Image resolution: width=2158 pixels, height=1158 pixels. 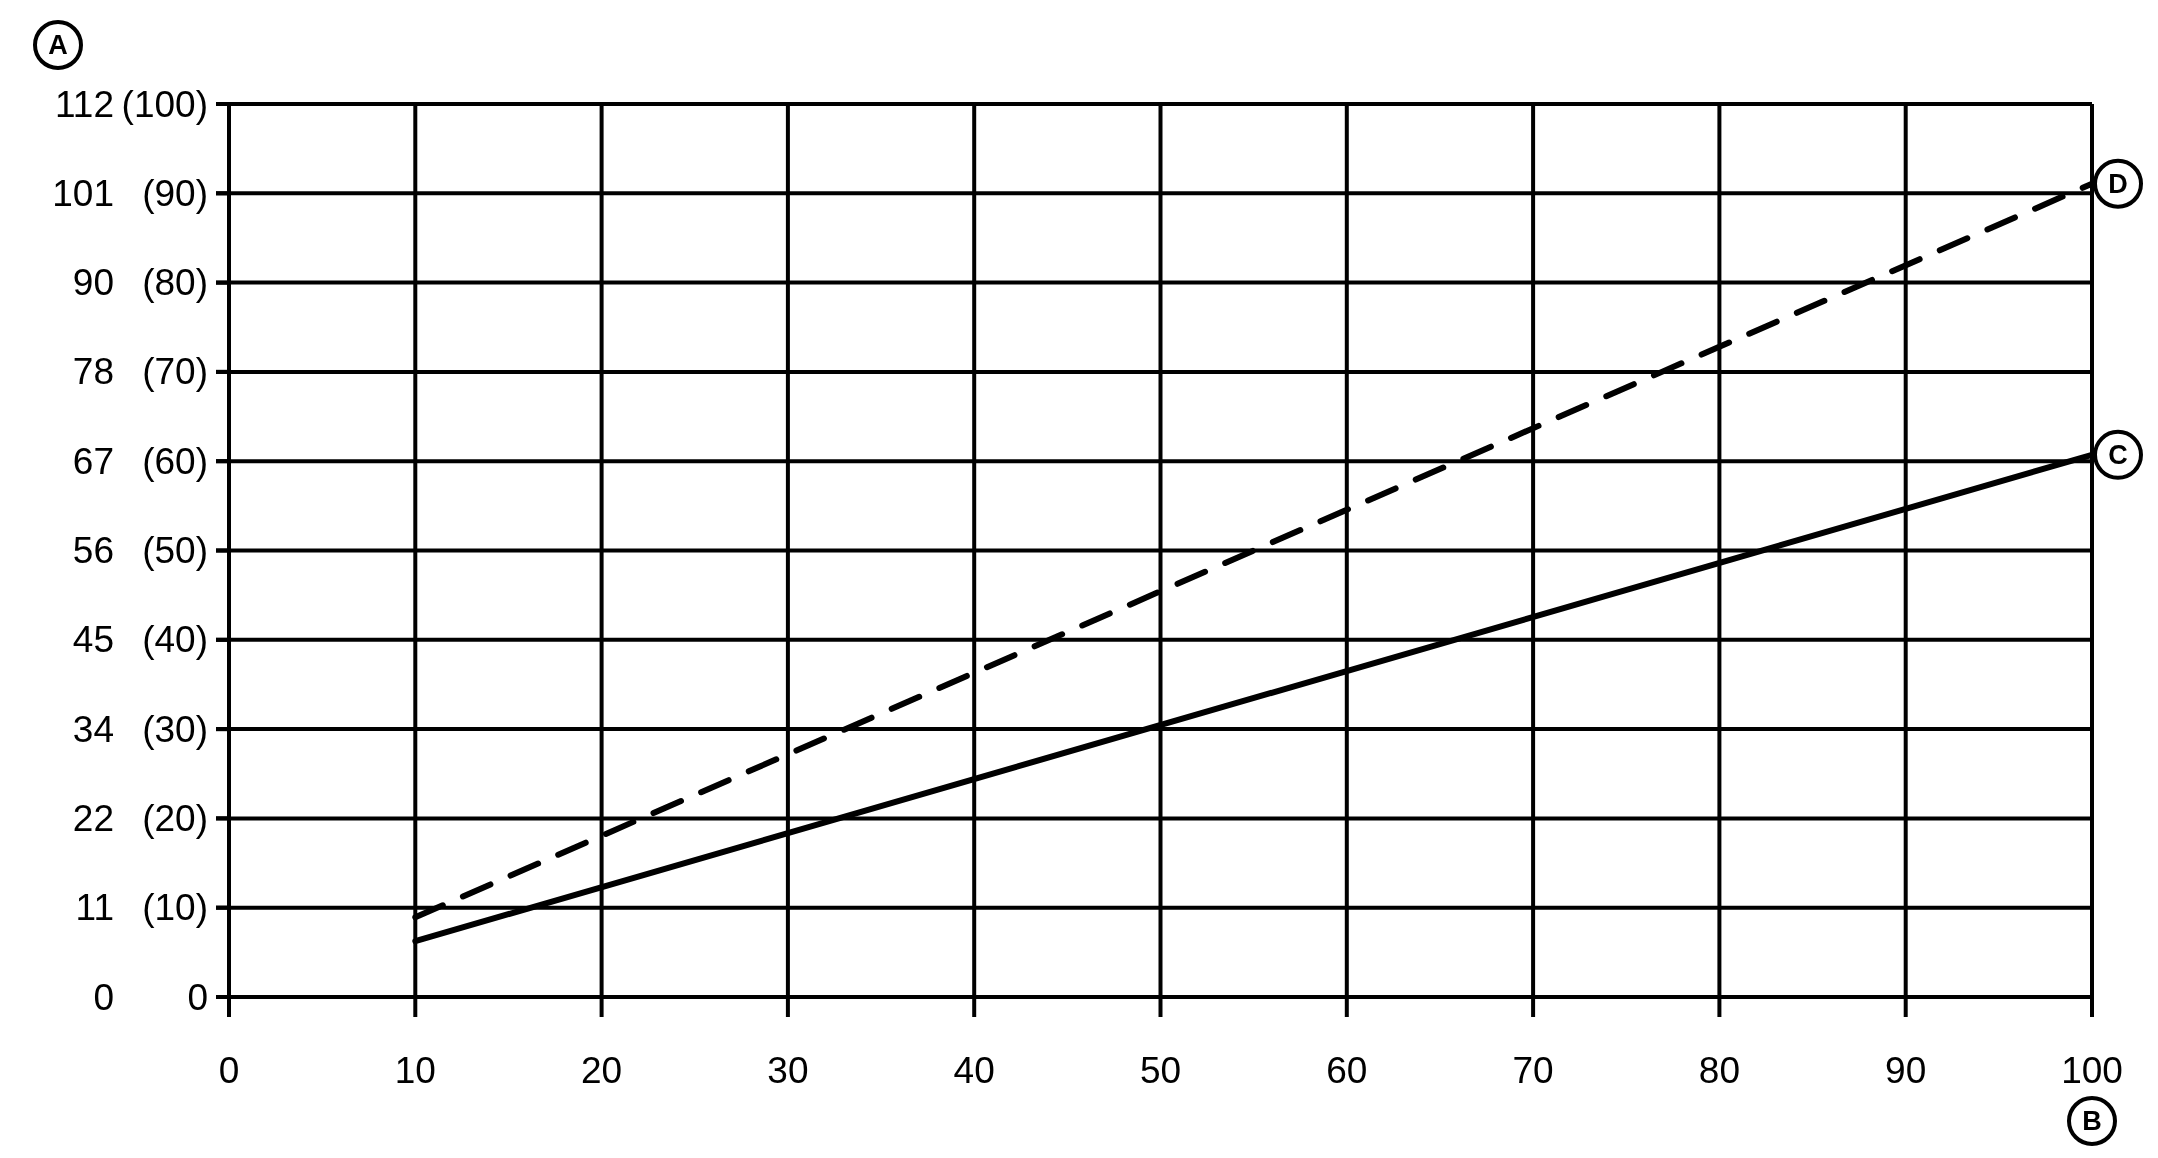 I want to click on y2-tick-label: (30), so click(x=175, y=729).